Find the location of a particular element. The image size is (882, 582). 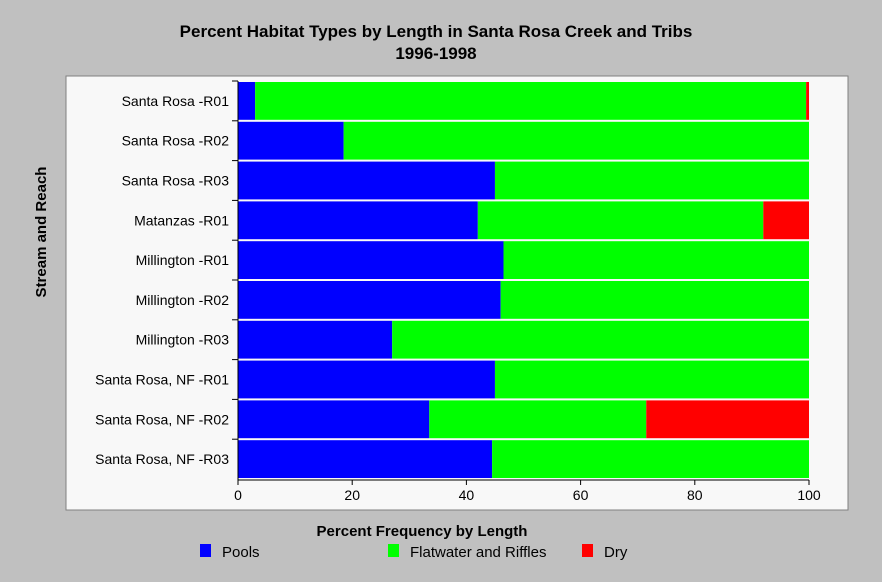

y-tick-label: Santa Rosa -R01 is located at coordinates (176, 101).